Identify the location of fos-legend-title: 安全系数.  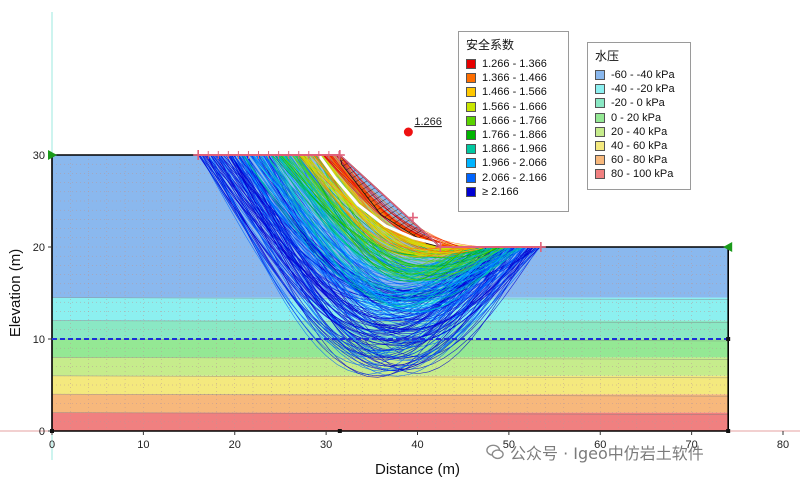
(490, 45).